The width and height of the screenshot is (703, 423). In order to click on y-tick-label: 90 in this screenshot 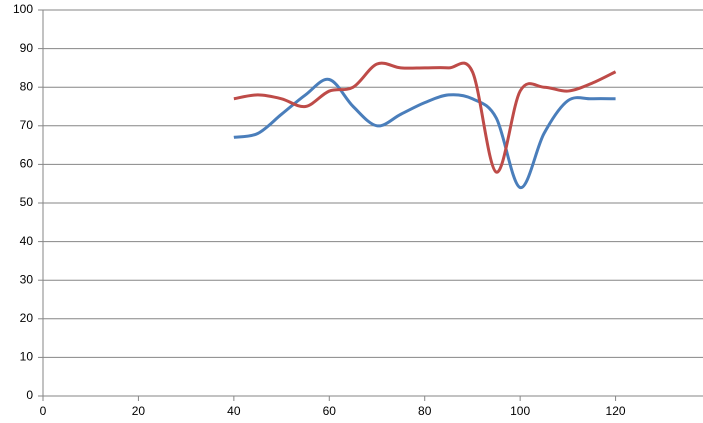, I will do `click(27, 48)`.